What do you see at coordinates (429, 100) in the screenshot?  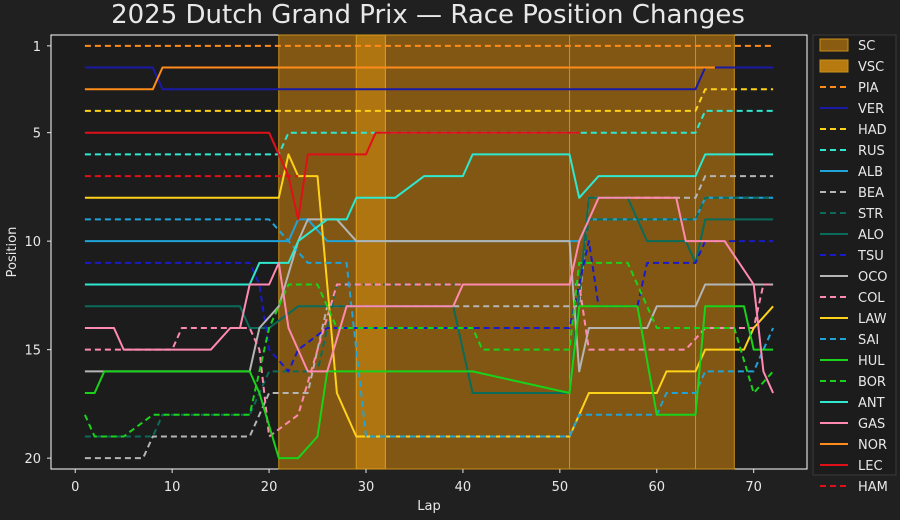 I see `series-line-had` at bounding box center [429, 100].